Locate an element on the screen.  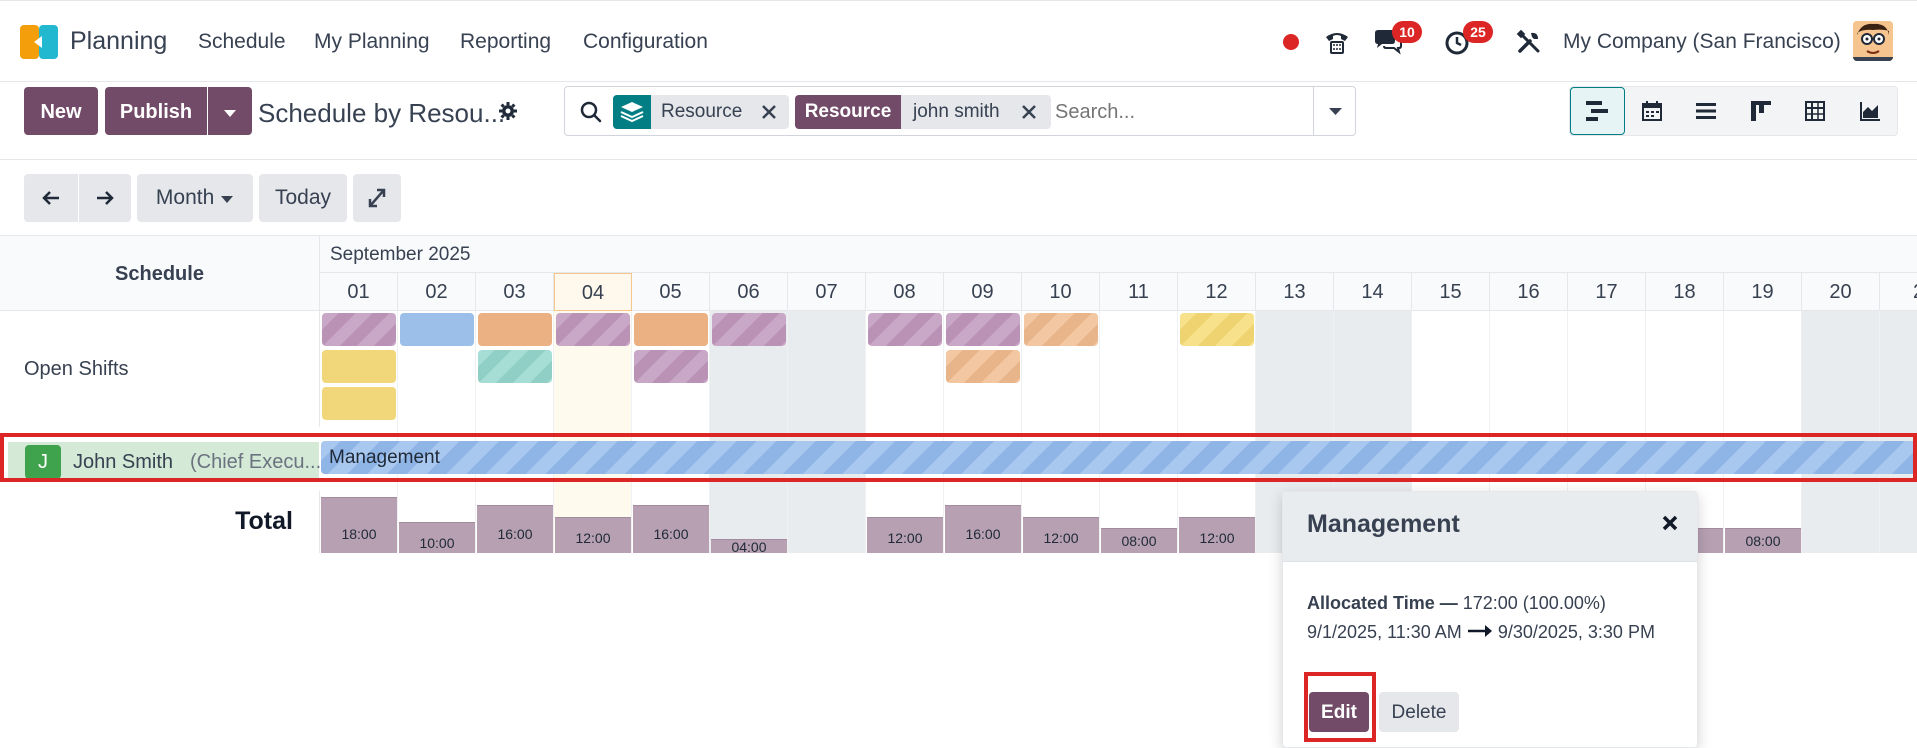
pivot-view-button is located at coordinates (1815, 111).